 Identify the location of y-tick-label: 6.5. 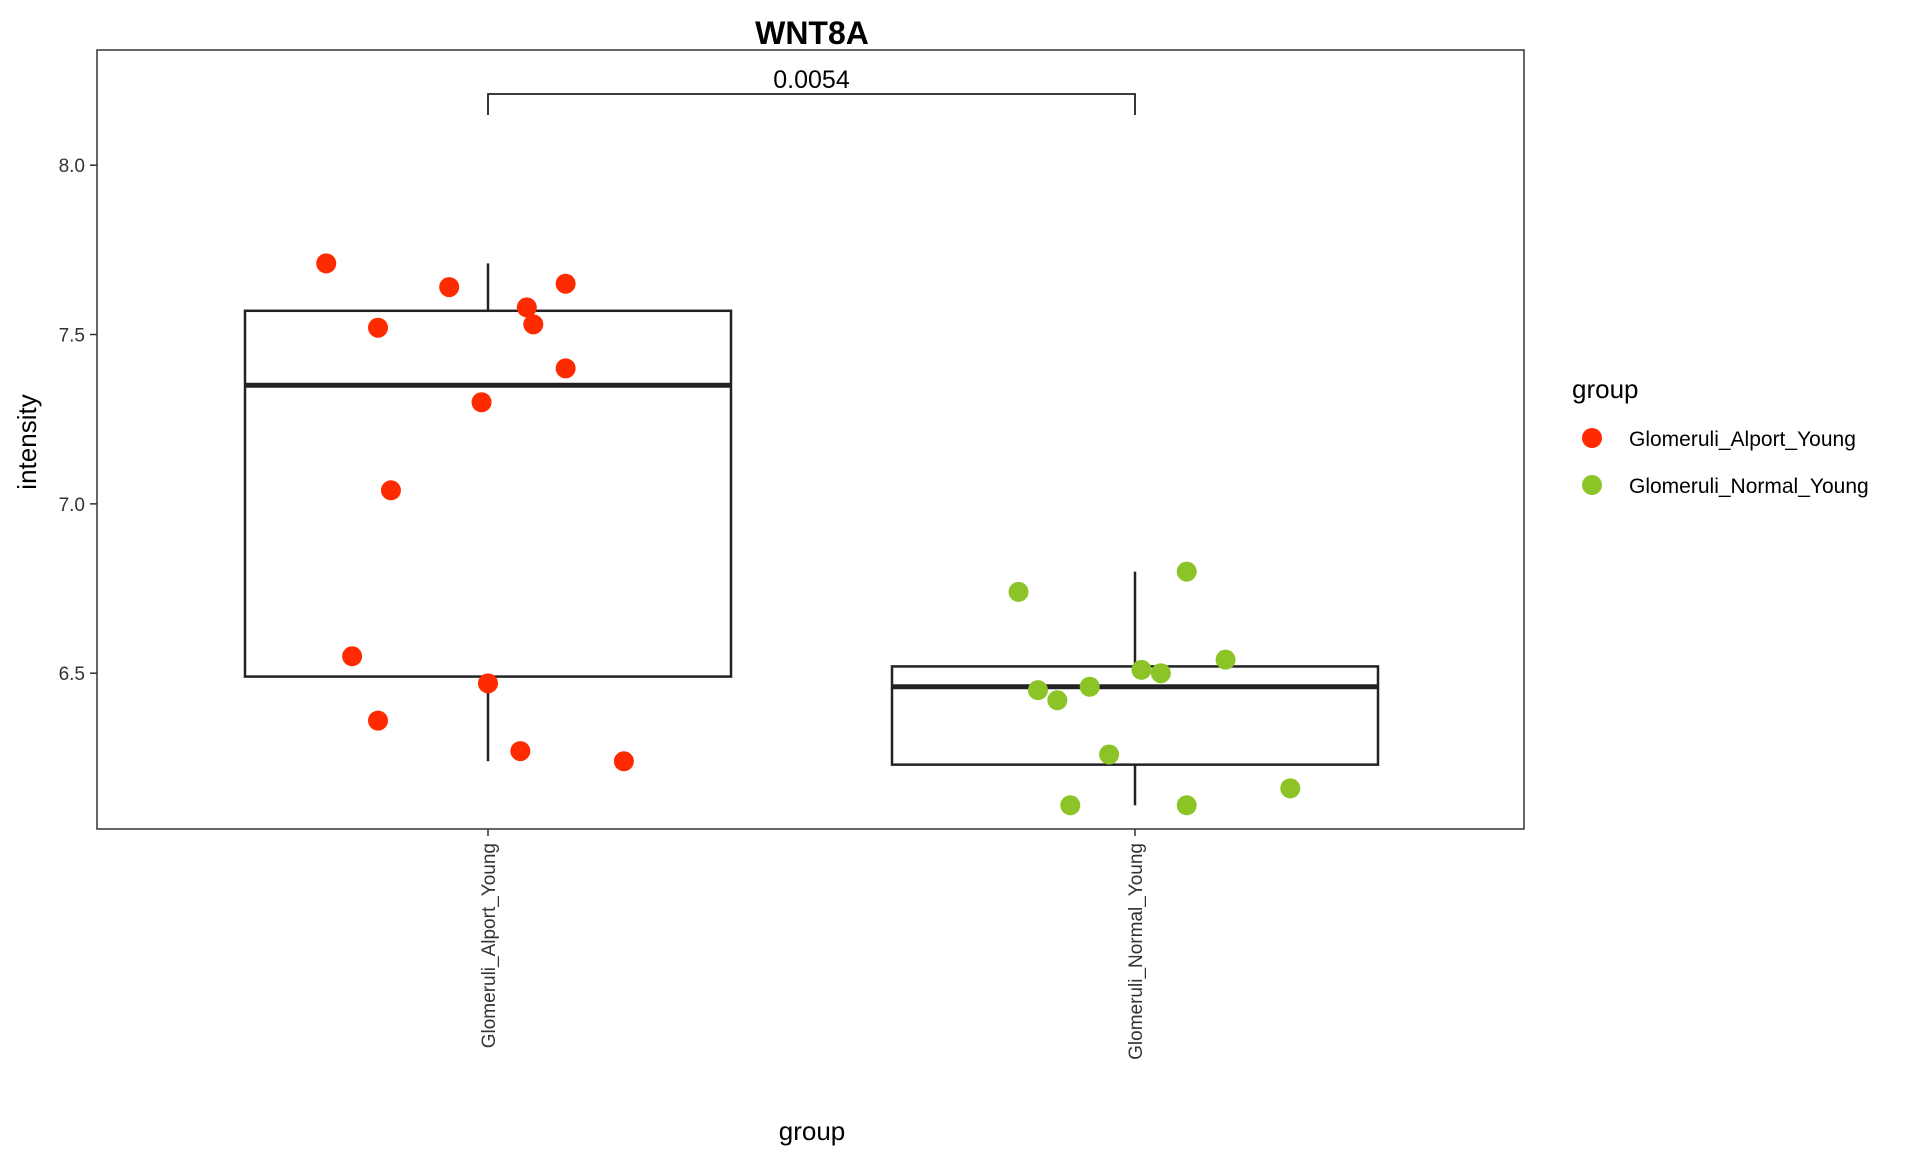
(72, 674).